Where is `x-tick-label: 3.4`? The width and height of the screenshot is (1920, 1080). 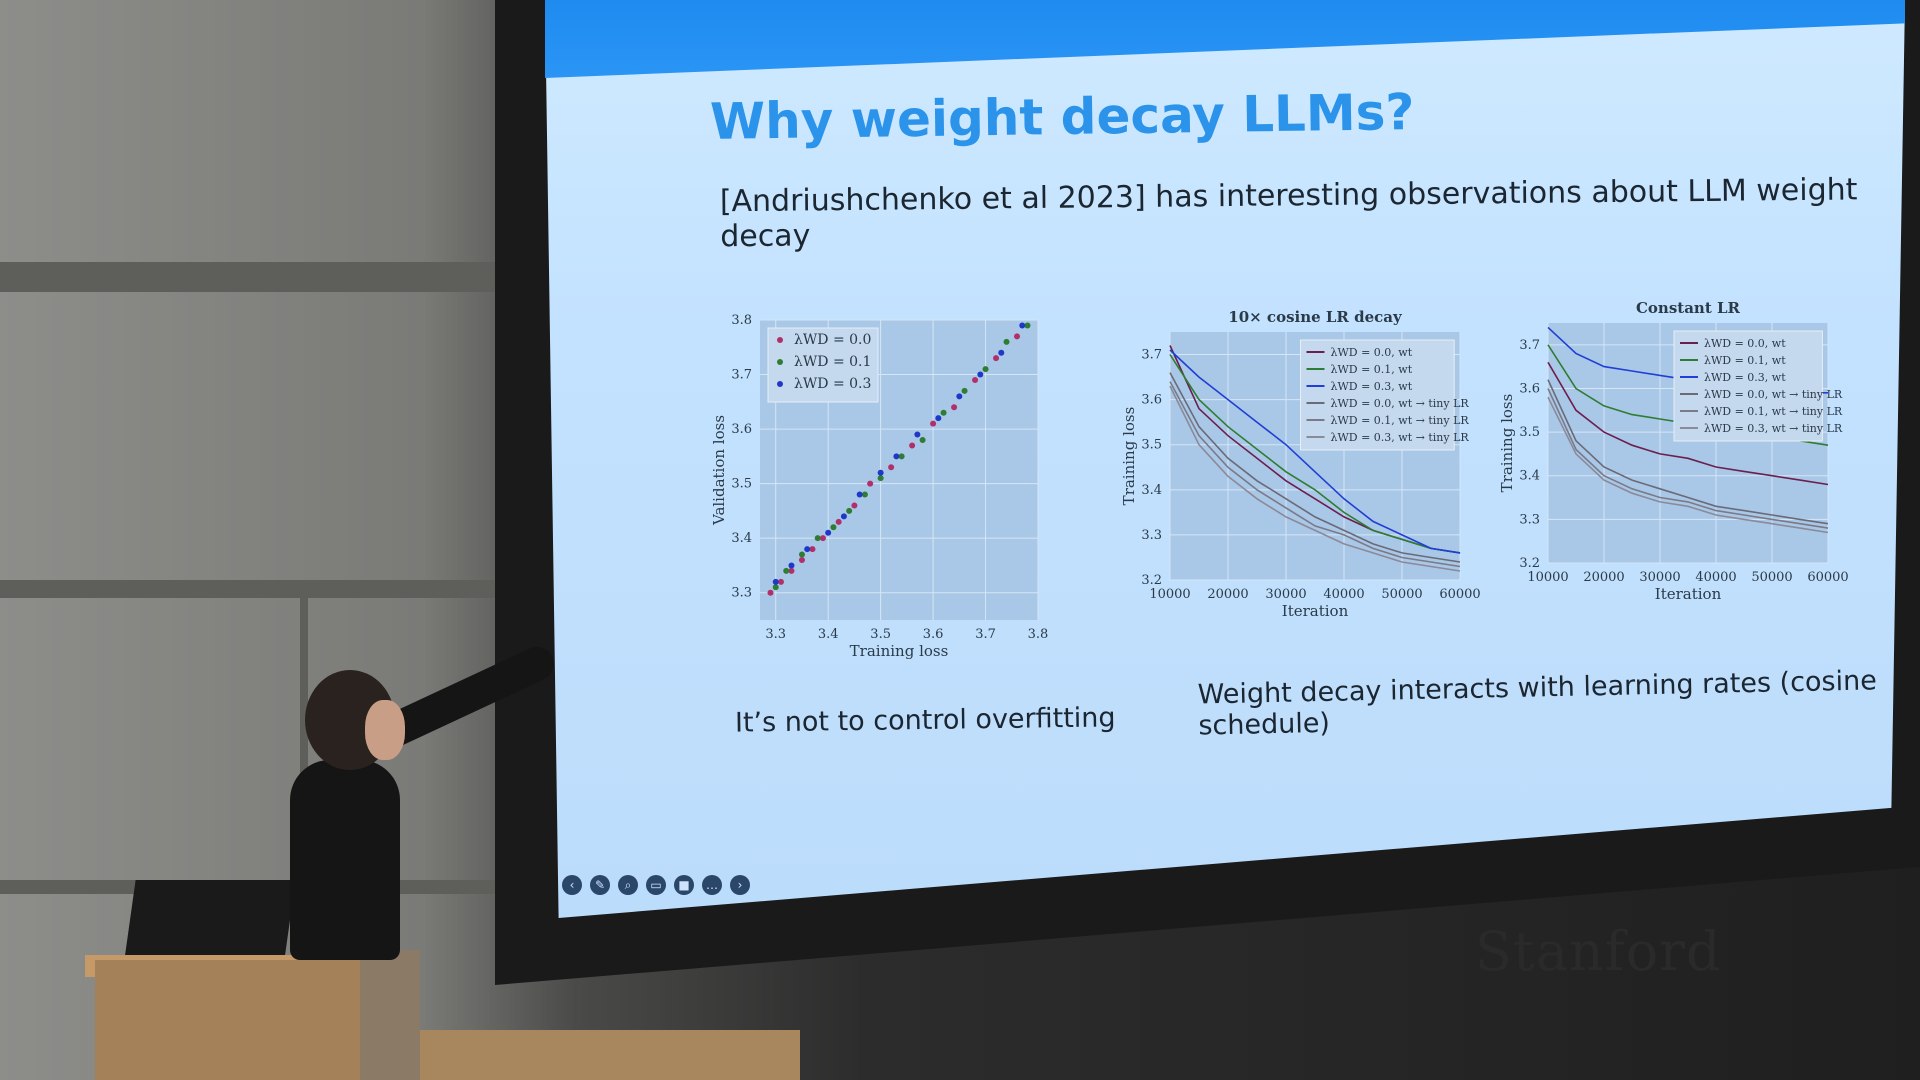
x-tick-label: 3.4 is located at coordinates (828, 634).